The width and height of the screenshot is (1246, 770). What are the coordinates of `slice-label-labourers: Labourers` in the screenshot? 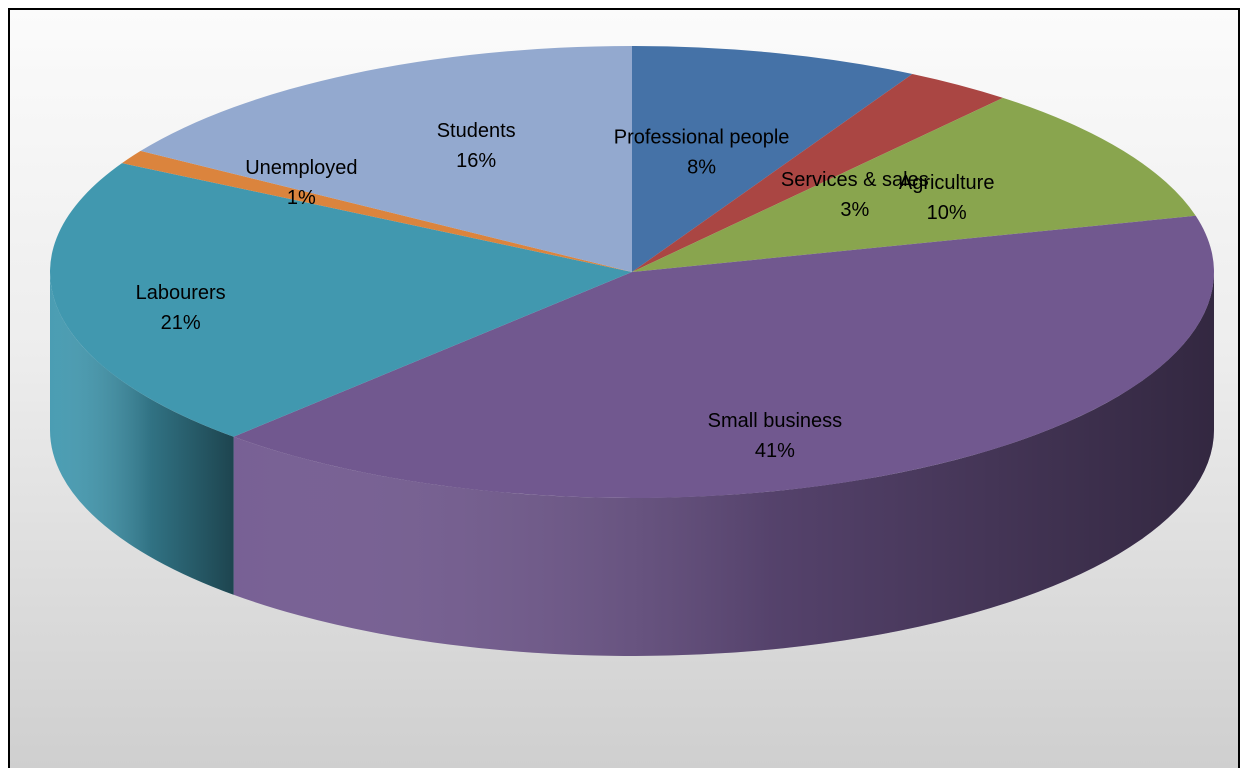 It's located at (181, 293).